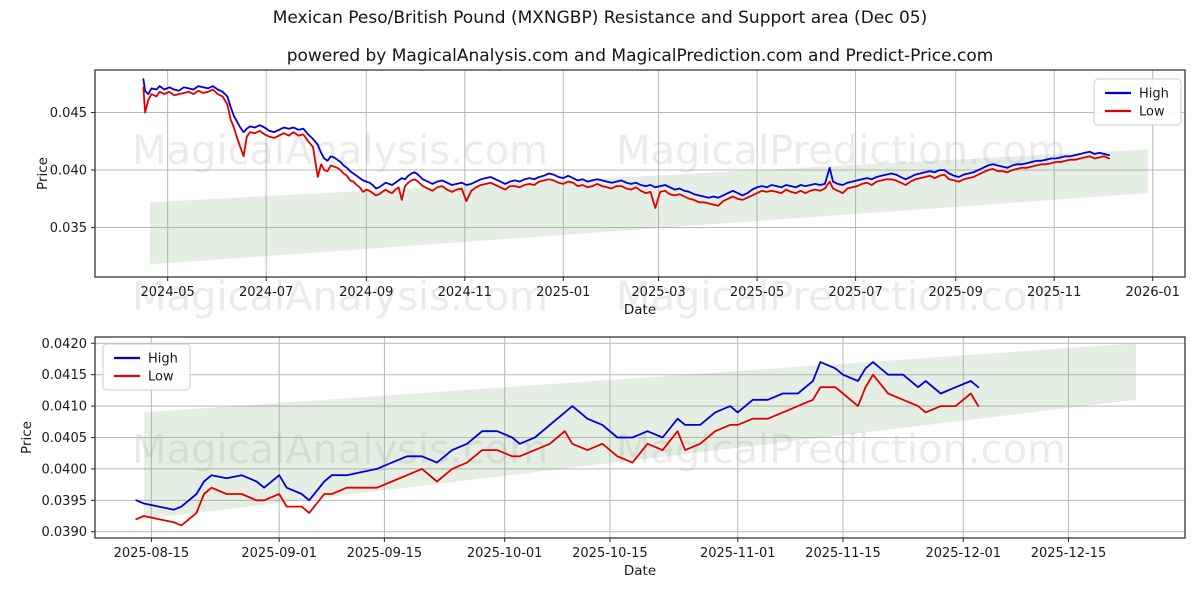 The height and width of the screenshot is (600, 1200). I want to click on y-tick-label: 0.0415, so click(65, 375).